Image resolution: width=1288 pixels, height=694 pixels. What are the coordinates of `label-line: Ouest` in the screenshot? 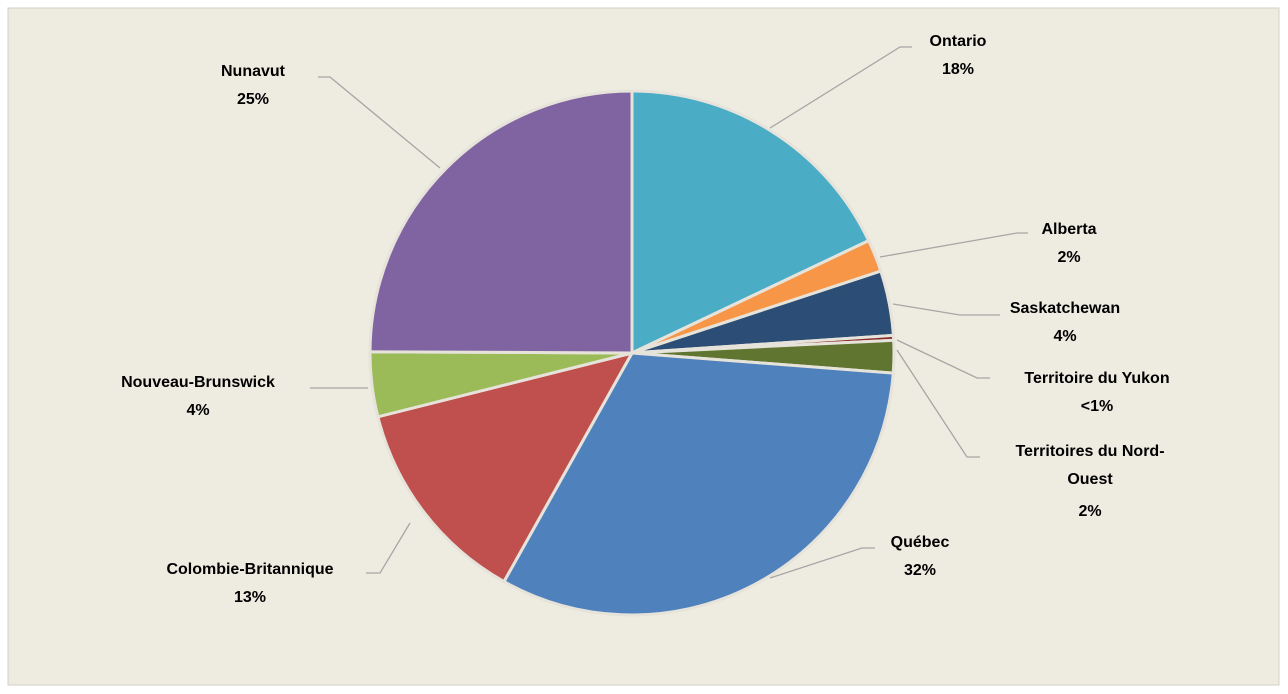 It's located at (1090, 479).